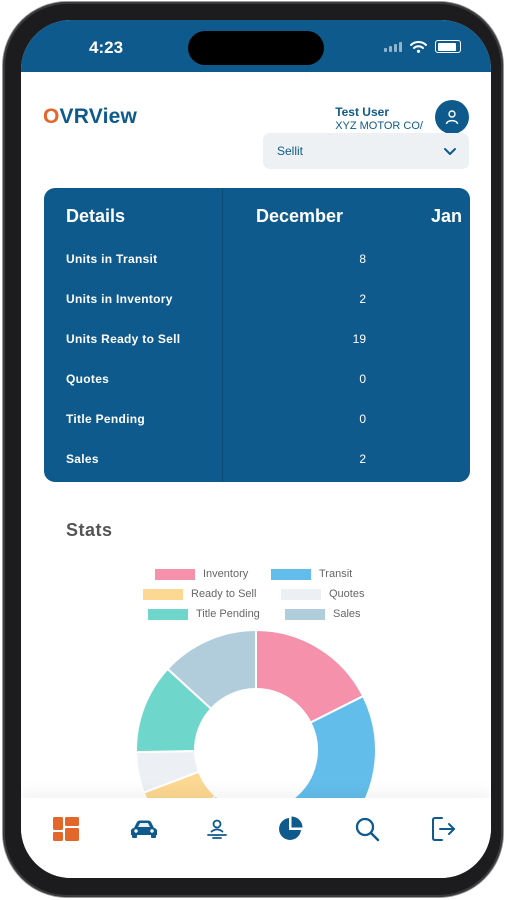 The height and width of the screenshot is (900, 507). I want to click on dynamic-island, so click(256, 48).